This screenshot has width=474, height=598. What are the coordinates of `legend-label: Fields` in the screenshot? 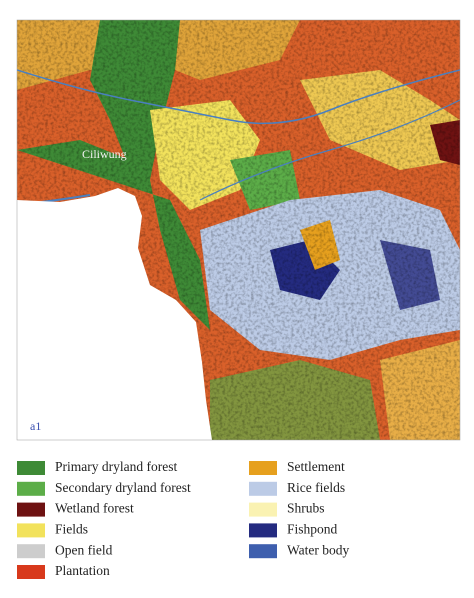 It's located at (71, 528).